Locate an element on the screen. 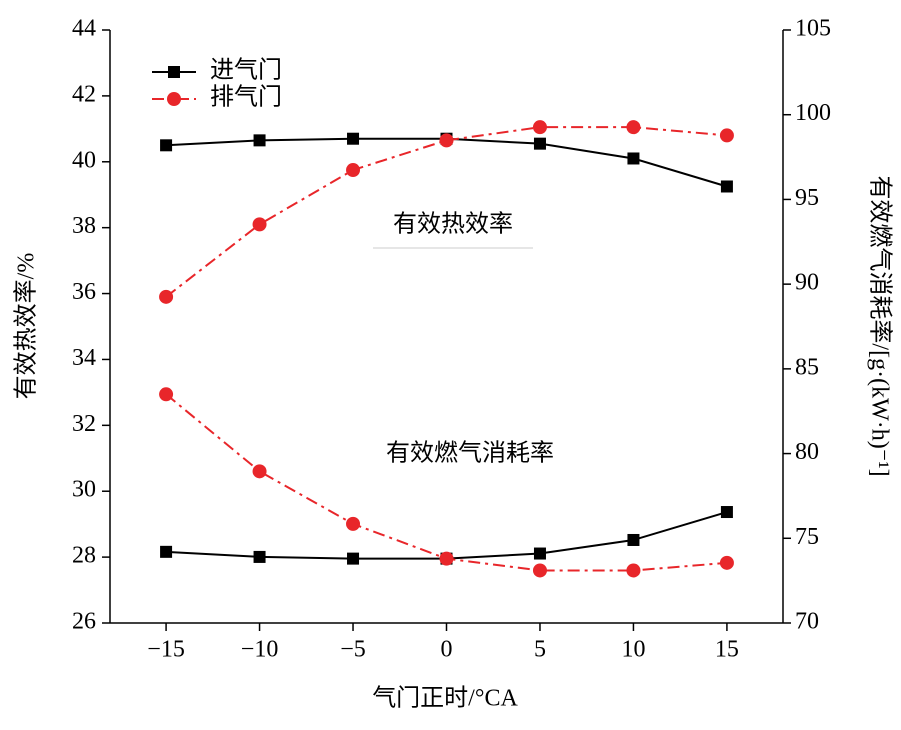  y-tick-label: 44 is located at coordinates (84, 29).